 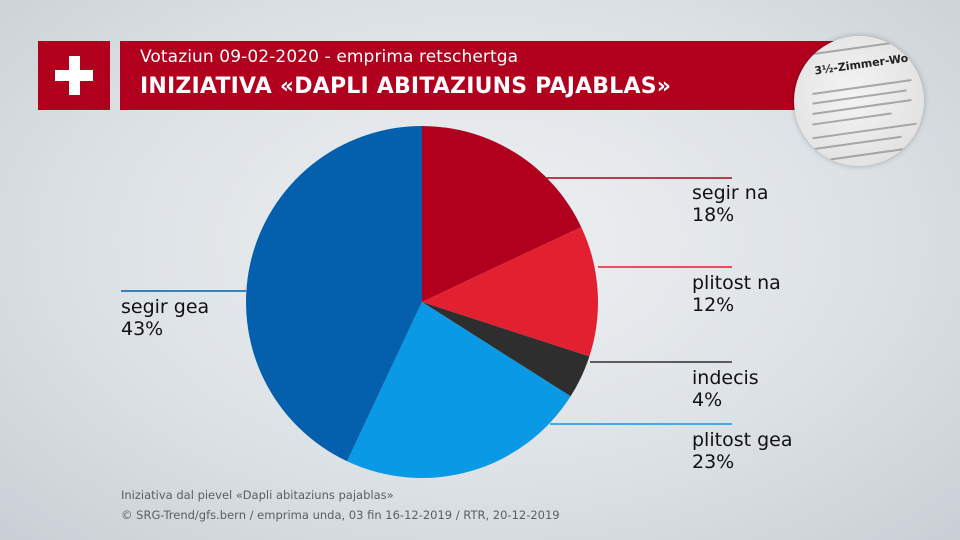 I want to click on slice-value: 12%, so click(x=713, y=305).